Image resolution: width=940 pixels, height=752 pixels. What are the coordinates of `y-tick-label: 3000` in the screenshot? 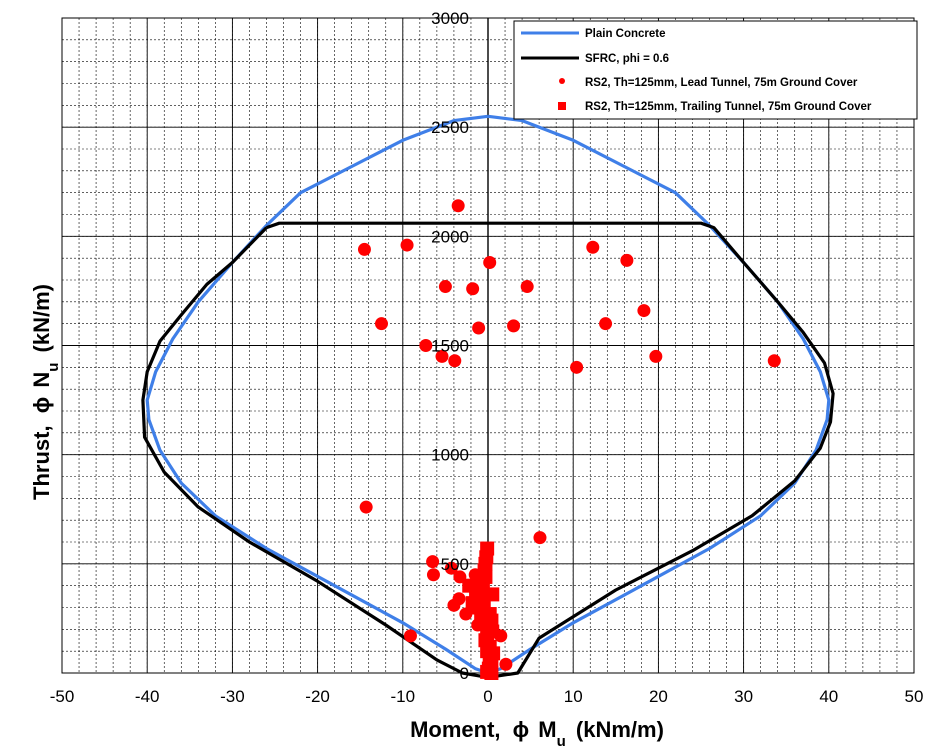 It's located at (450, 18).